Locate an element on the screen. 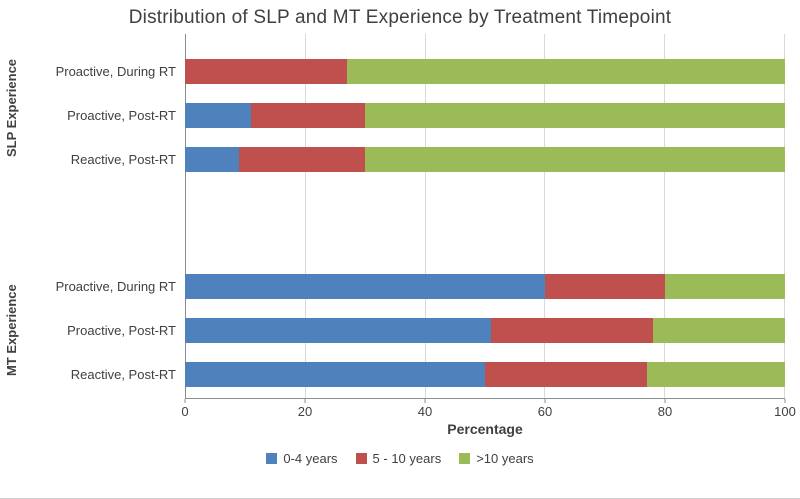  legend-item: >10 years is located at coordinates (496, 458).